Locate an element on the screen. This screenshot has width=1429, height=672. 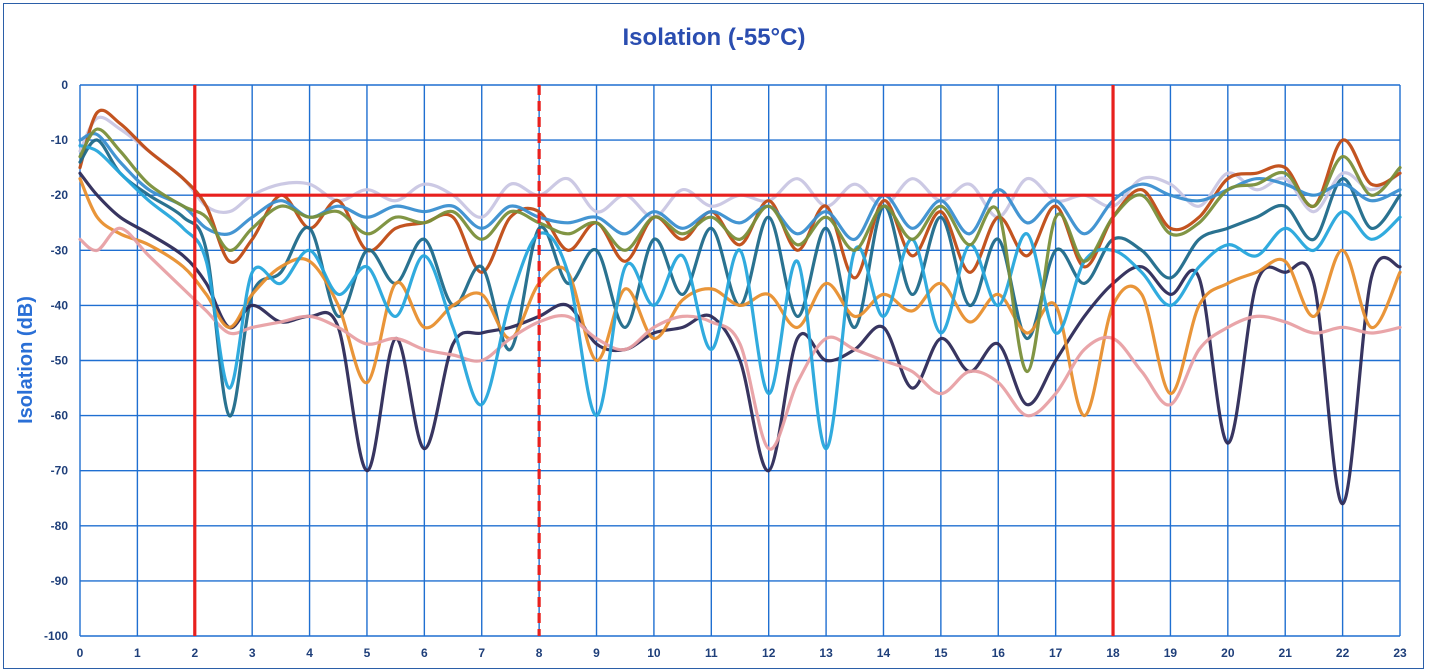
x-tick-label: 7 is located at coordinates (481, 653).